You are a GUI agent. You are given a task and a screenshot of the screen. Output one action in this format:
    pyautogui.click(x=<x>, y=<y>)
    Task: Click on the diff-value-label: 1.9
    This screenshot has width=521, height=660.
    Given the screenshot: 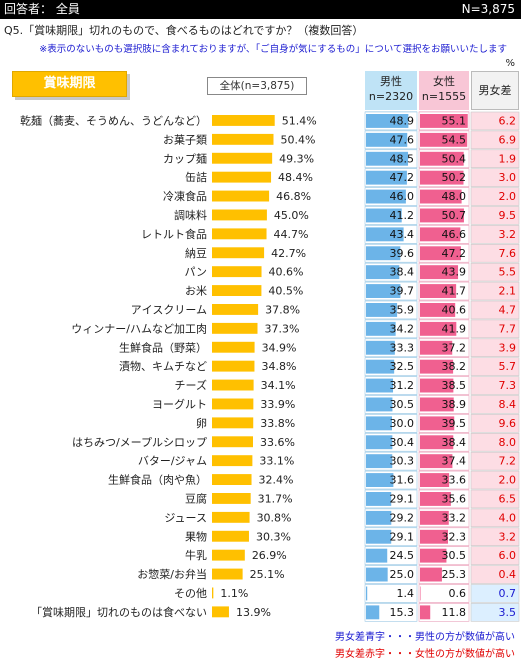 What is the action you would take?
    pyautogui.click(x=508, y=158)
    